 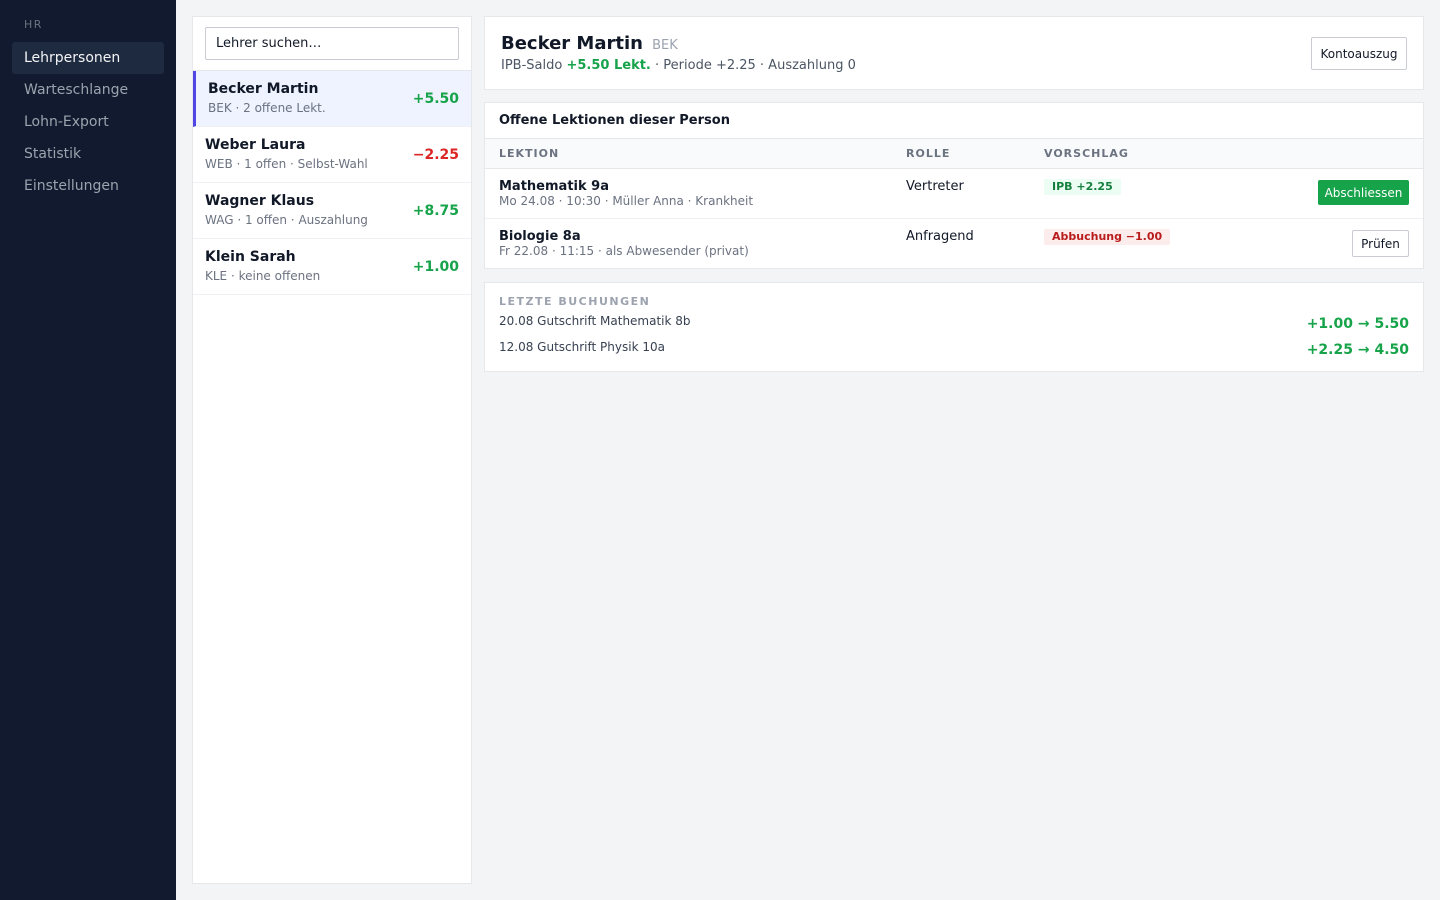 I want to click on teacher-balance: +1.00, so click(x=435, y=267).